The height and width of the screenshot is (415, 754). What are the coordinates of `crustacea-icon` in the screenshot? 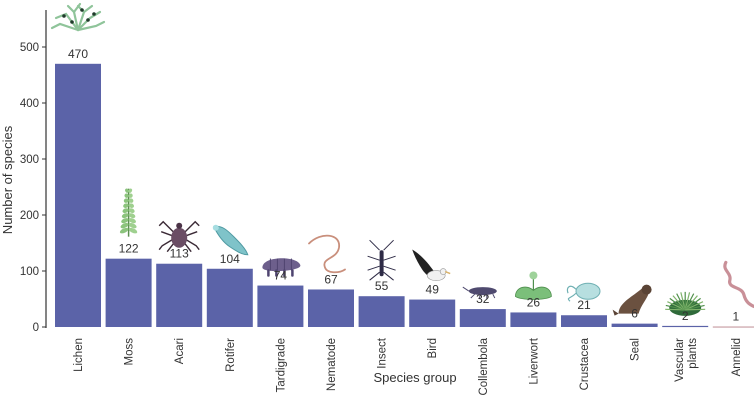 It's located at (583, 292).